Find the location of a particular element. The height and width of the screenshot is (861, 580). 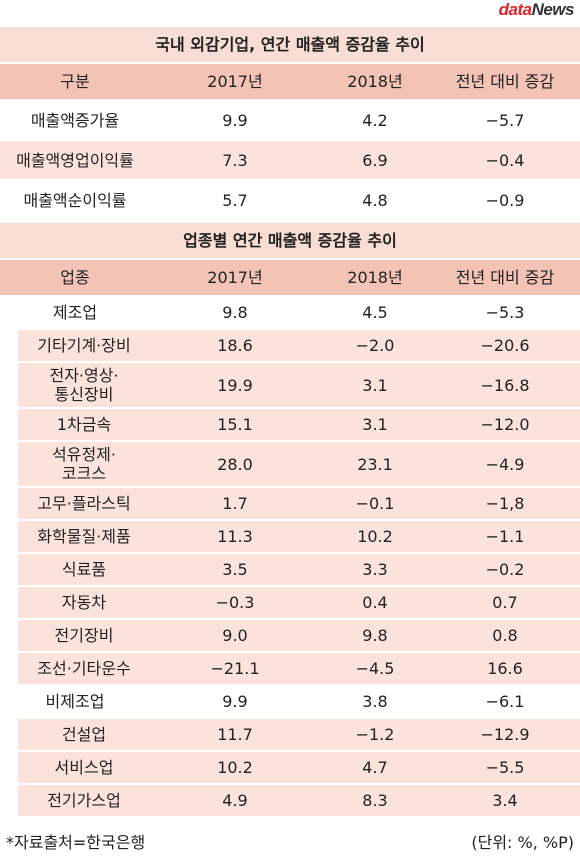

row-label: 건설업 is located at coordinates (84, 734).